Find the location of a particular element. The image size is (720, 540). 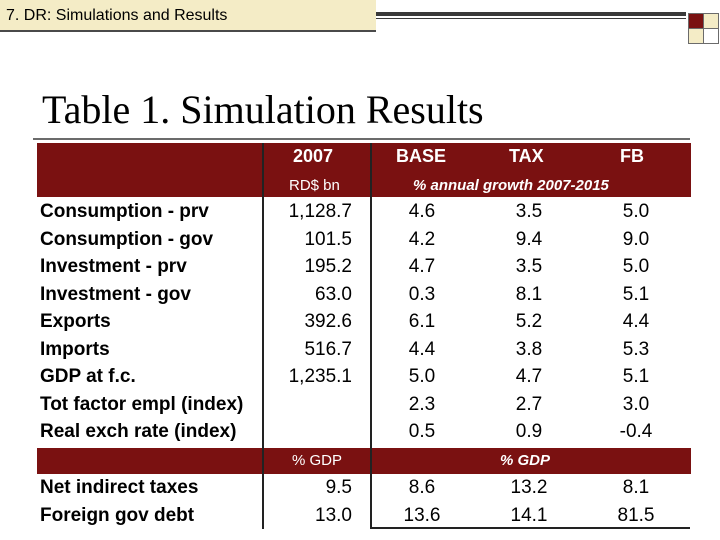

cell-fb: 3.0 is located at coordinates (636, 404).